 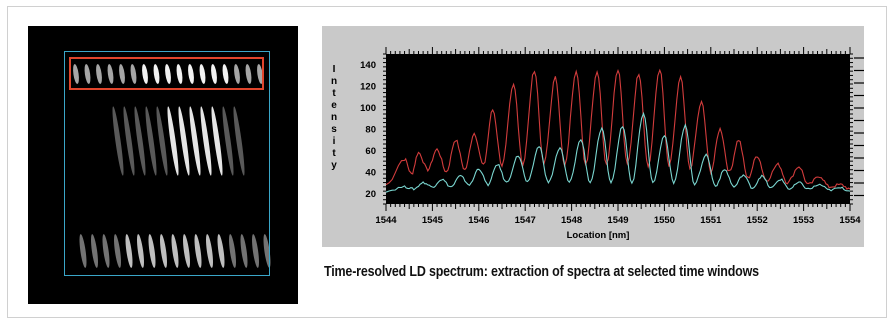 What do you see at coordinates (433, 220) in the screenshot?
I see `x-tick-label: 1545` at bounding box center [433, 220].